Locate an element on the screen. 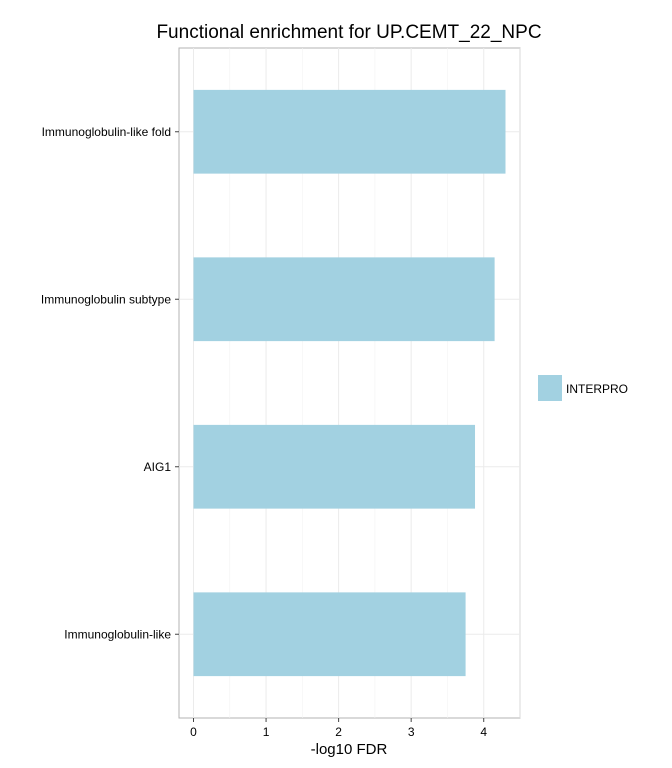  x-tick-label: 1 is located at coordinates (266, 732).